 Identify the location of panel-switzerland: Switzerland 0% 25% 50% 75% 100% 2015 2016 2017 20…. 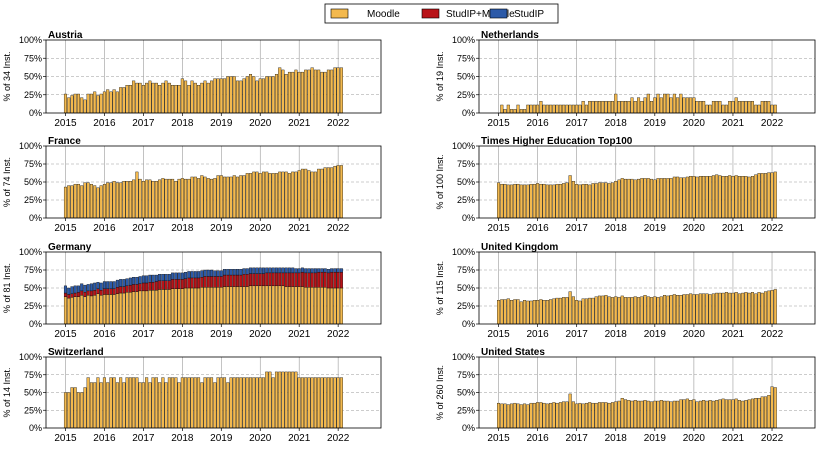
(192, 395).